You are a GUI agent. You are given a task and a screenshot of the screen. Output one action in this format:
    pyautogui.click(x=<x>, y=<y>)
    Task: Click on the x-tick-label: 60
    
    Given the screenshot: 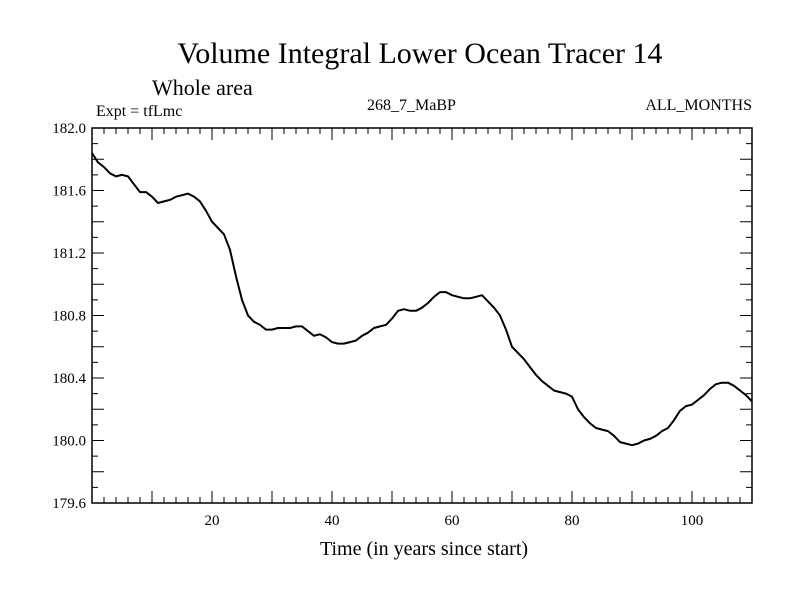 What is the action you would take?
    pyautogui.click(x=452, y=521)
    